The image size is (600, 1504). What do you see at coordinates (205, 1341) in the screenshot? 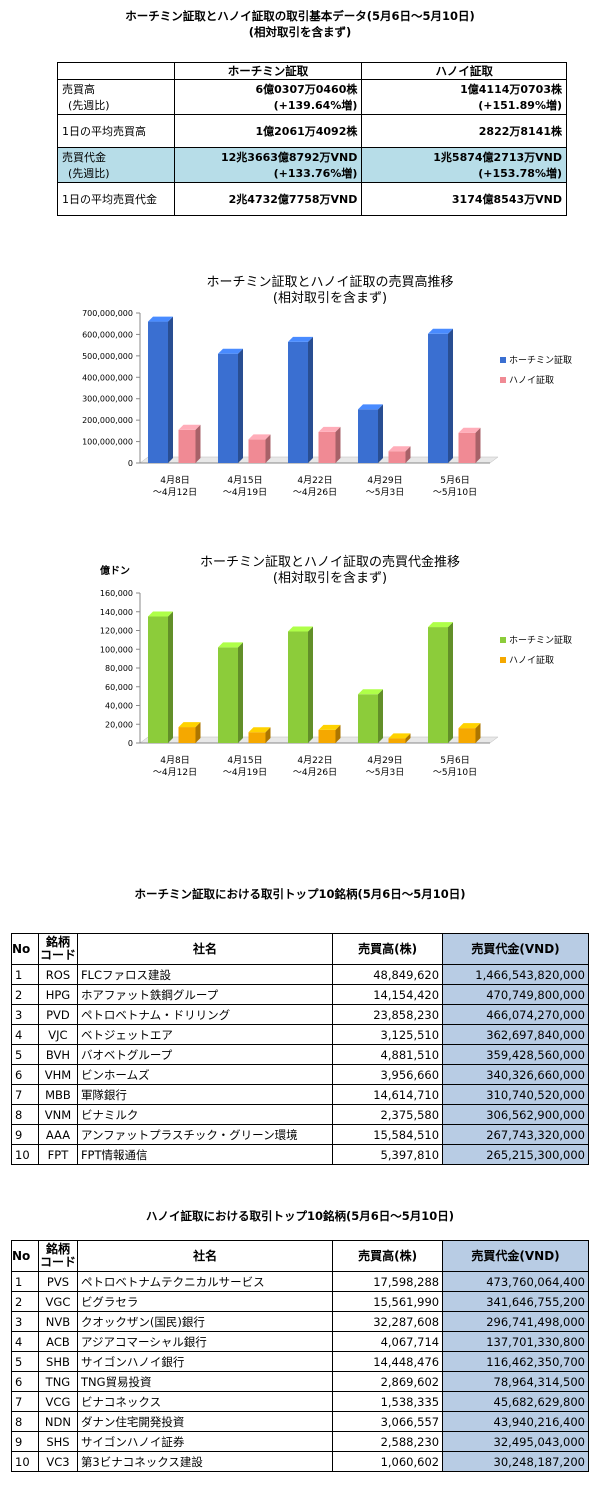
I see `company-cell: アジアコマーシャル銀行` at bounding box center [205, 1341].